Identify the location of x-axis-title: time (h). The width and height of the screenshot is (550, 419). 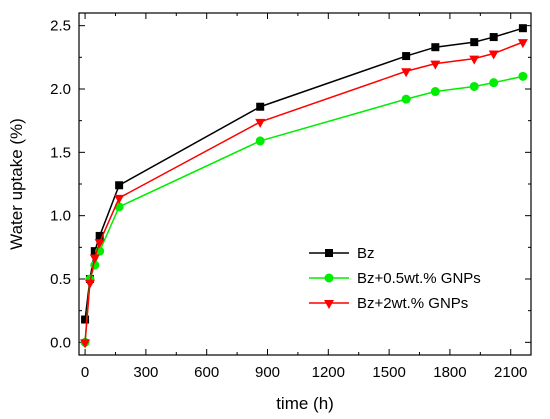
(305, 403).